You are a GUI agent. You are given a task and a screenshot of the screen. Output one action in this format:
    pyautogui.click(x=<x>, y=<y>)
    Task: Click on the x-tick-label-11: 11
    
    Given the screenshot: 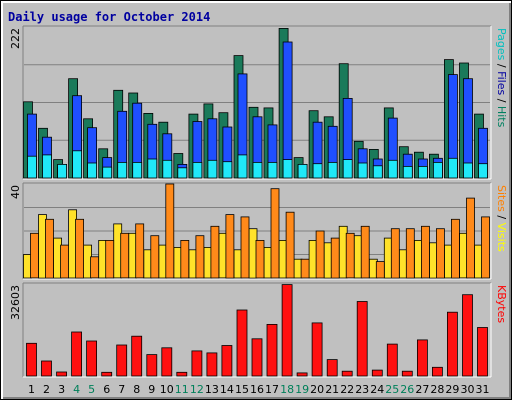 What is the action you would take?
    pyautogui.click(x=182, y=389)
    